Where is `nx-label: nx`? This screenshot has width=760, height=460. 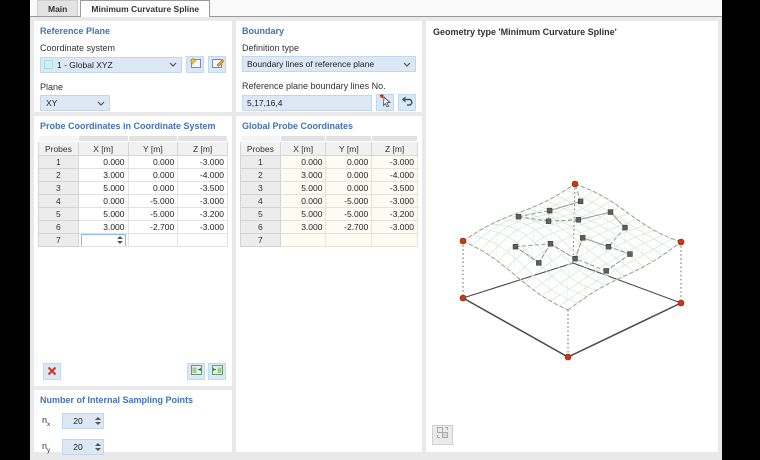 nx-label: nx is located at coordinates (46, 421).